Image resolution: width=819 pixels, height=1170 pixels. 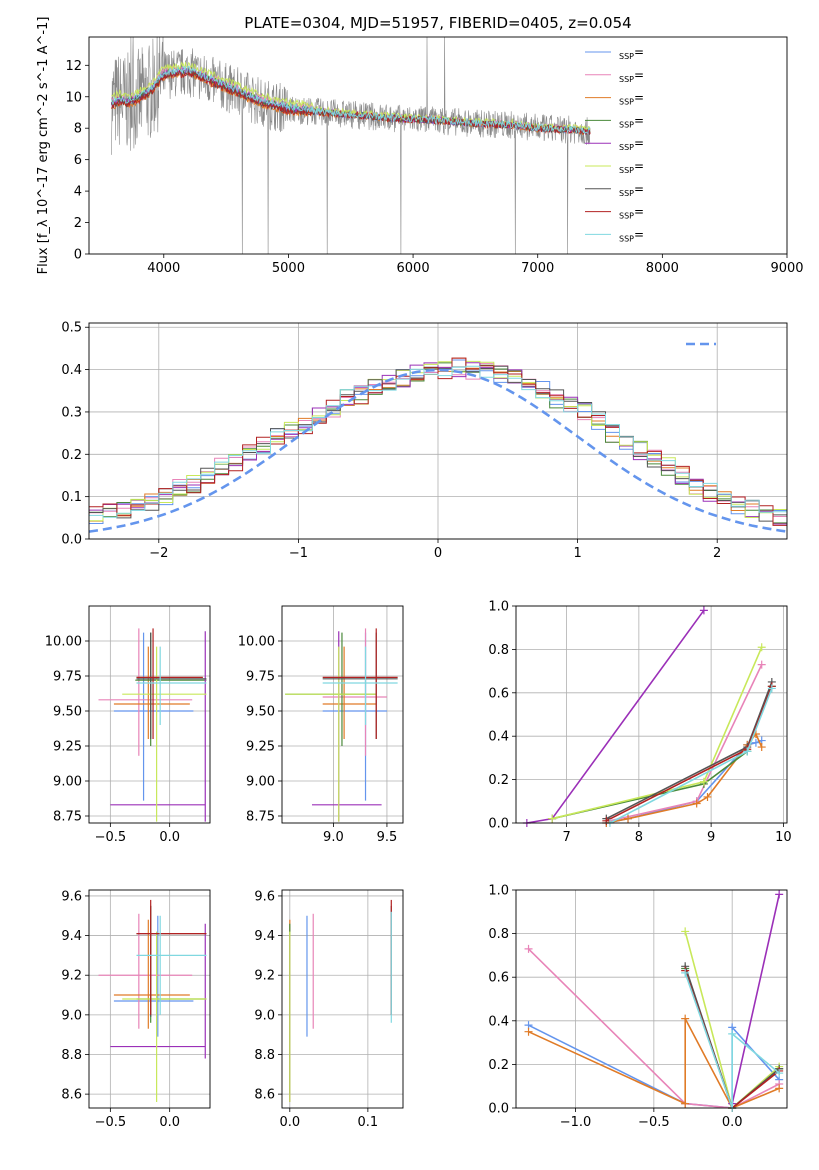 What do you see at coordinates (71, 412) in the screenshot?
I see `y-tick-label: 0.3` at bounding box center [71, 412].